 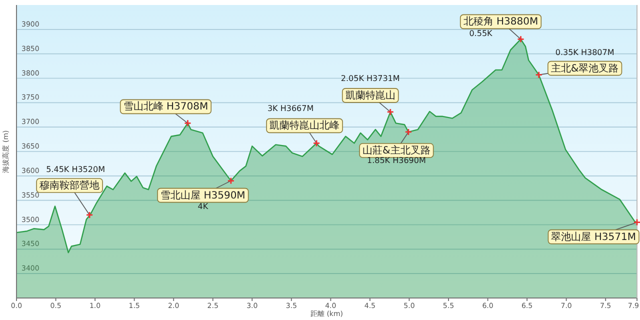 What do you see at coordinates (76, 169) in the screenshot?
I see `annotation: 5.45K H3520M` at bounding box center [76, 169].